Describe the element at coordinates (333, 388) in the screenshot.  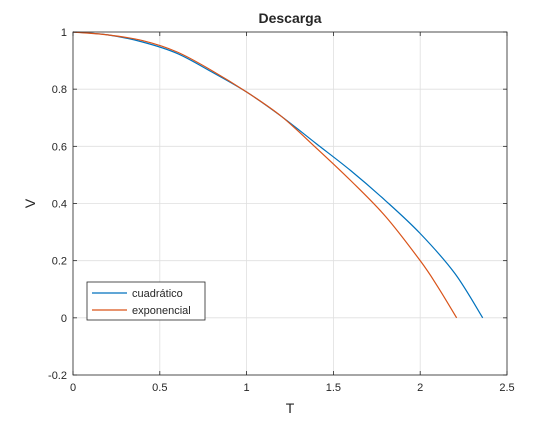
I see `x-tick-label: 1.5` at that location.